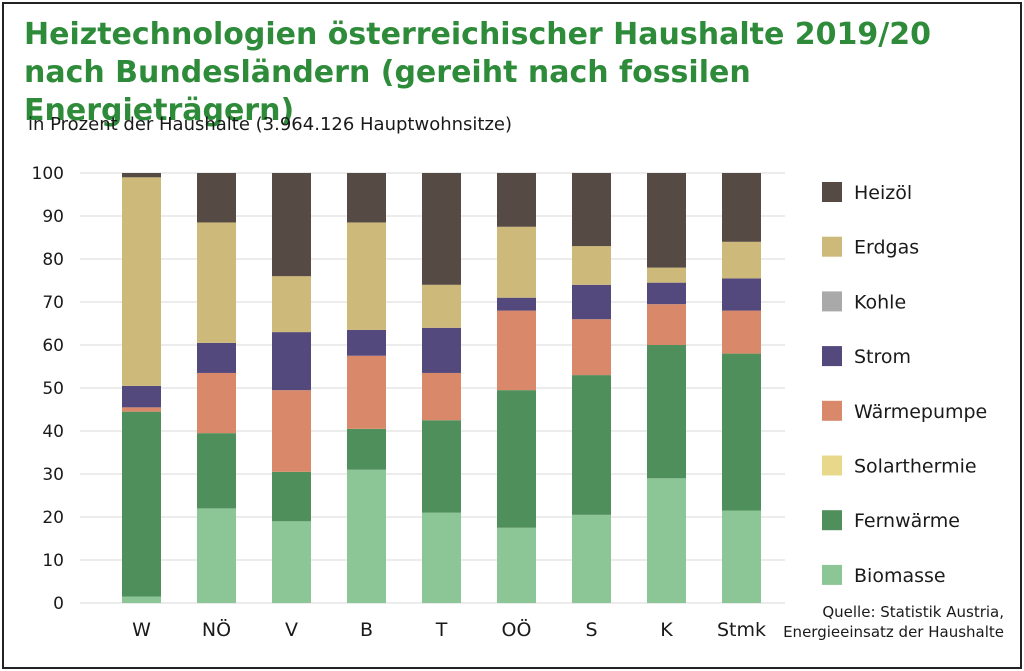 Image resolution: width=1024 pixels, height=671 pixels. Describe the element at coordinates (449, 629) in the screenshot. I see `x-axis-labels: W NÖ V B T OÖ S K Stmk` at that location.